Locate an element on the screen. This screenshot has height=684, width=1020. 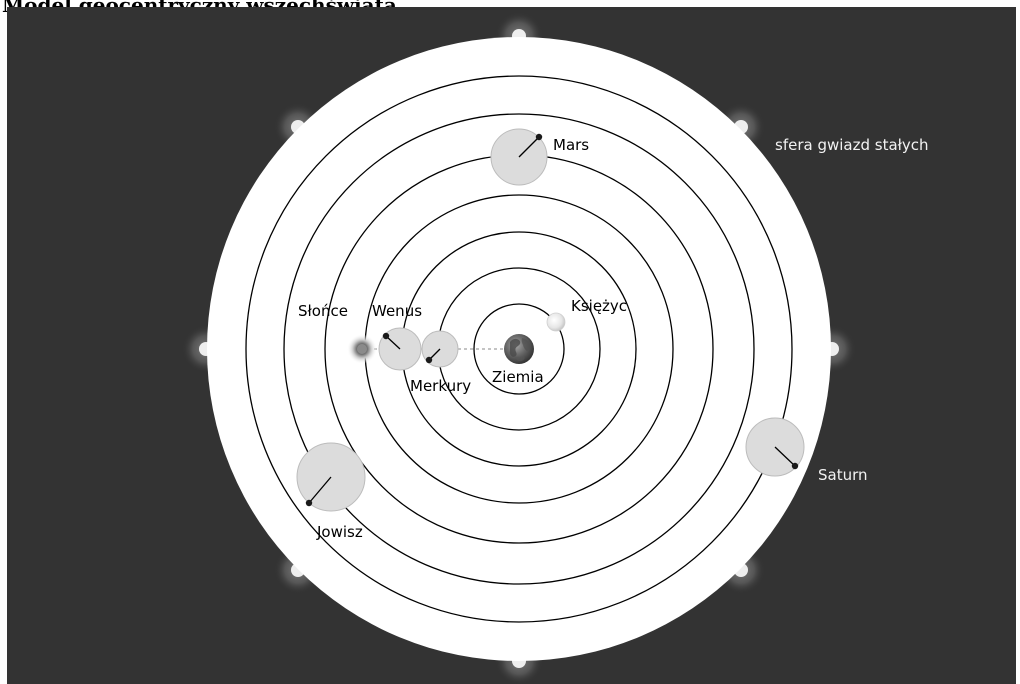
venus-label: Wenus is located at coordinates (397, 311).